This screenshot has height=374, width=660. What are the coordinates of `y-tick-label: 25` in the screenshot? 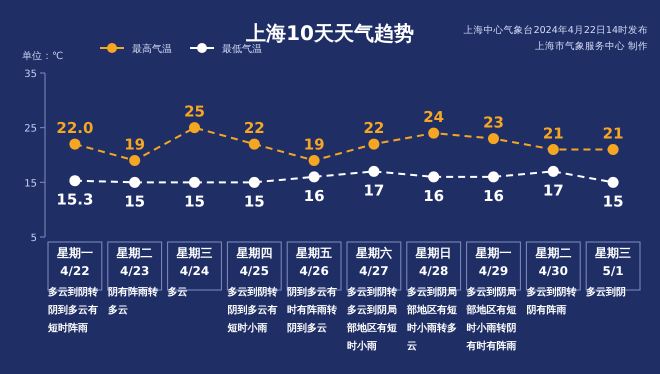 It's located at (30, 129).